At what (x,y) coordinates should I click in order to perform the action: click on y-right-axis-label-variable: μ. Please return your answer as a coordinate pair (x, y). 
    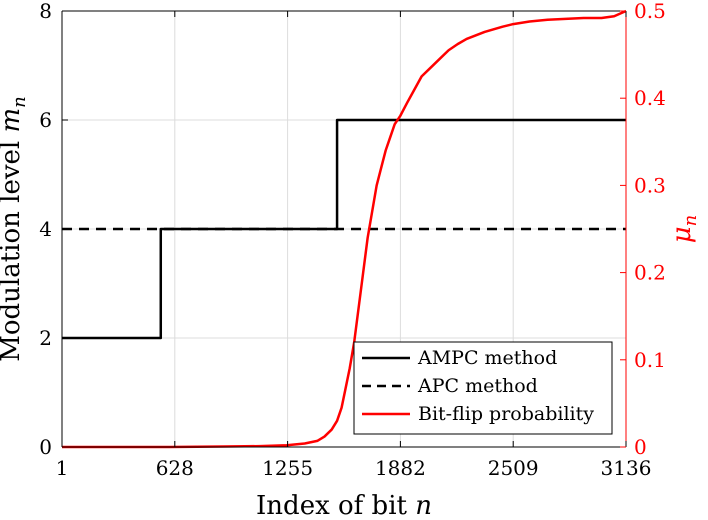
    Looking at the image, I should click on (682, 234).